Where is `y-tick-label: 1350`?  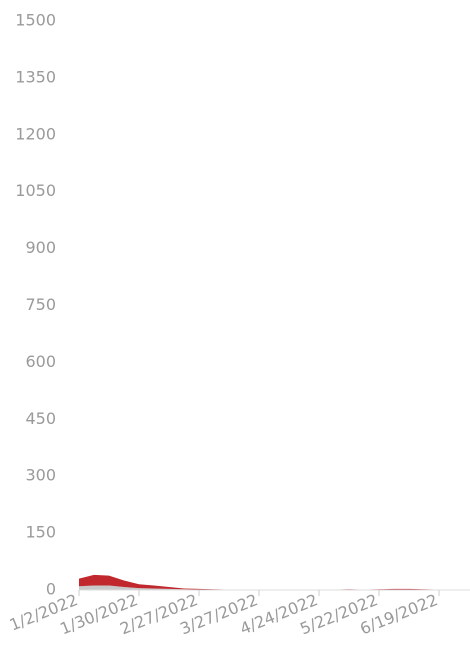
y-tick-label: 1350 is located at coordinates (35, 76).